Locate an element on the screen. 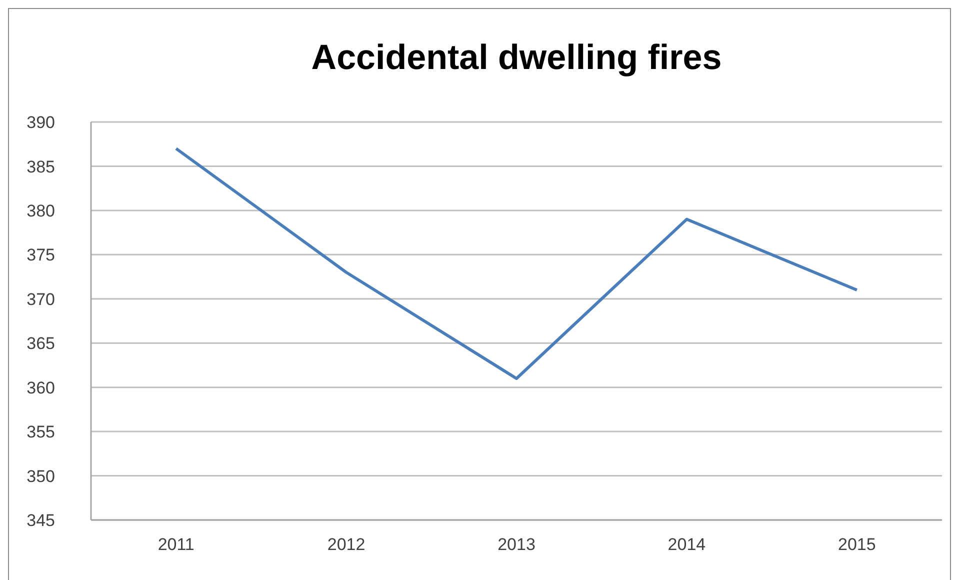 This screenshot has height=580, width=959. y-tick-label: 360 is located at coordinates (40, 388).